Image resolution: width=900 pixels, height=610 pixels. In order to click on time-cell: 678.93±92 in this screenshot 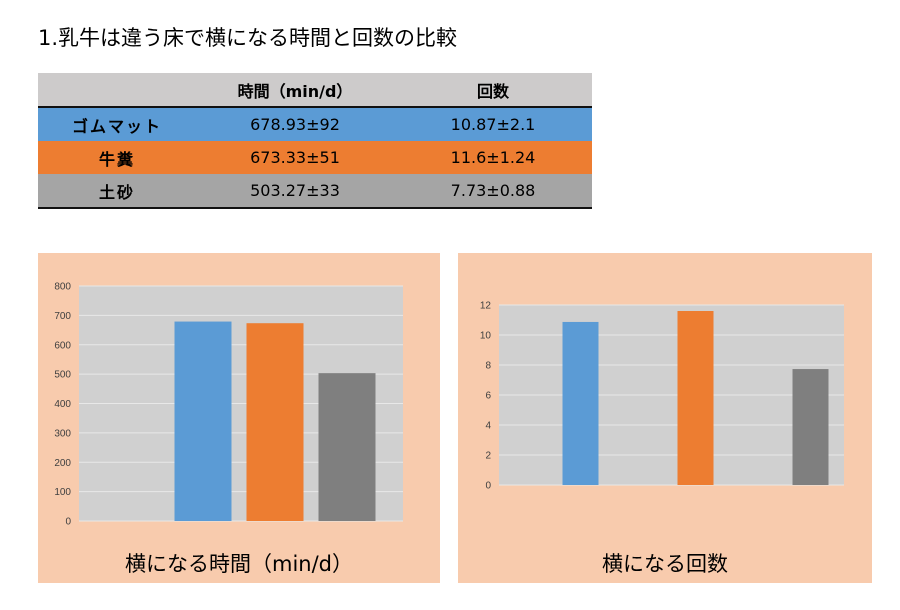, I will do `click(295, 124)`.